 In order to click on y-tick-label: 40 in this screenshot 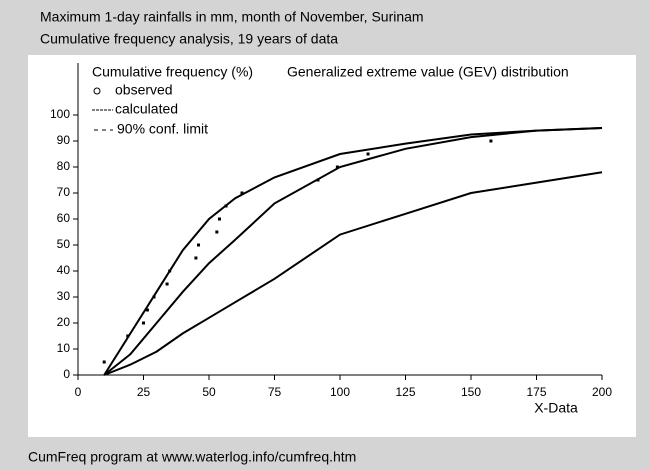, I will do `click(64, 270)`.